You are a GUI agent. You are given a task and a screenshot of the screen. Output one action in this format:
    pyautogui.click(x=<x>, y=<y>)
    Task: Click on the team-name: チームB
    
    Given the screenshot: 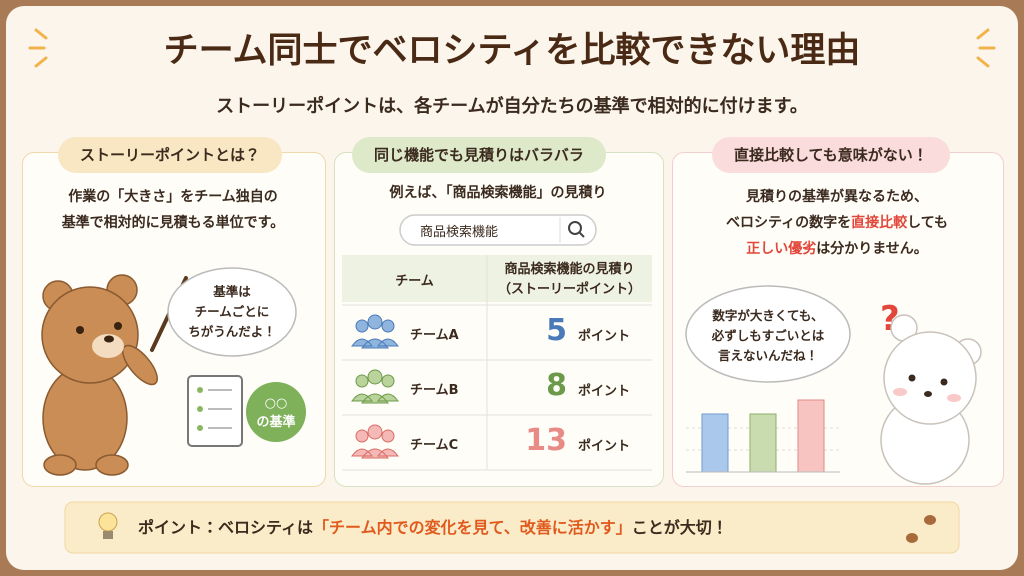 What is the action you would take?
    pyautogui.click(x=434, y=390)
    